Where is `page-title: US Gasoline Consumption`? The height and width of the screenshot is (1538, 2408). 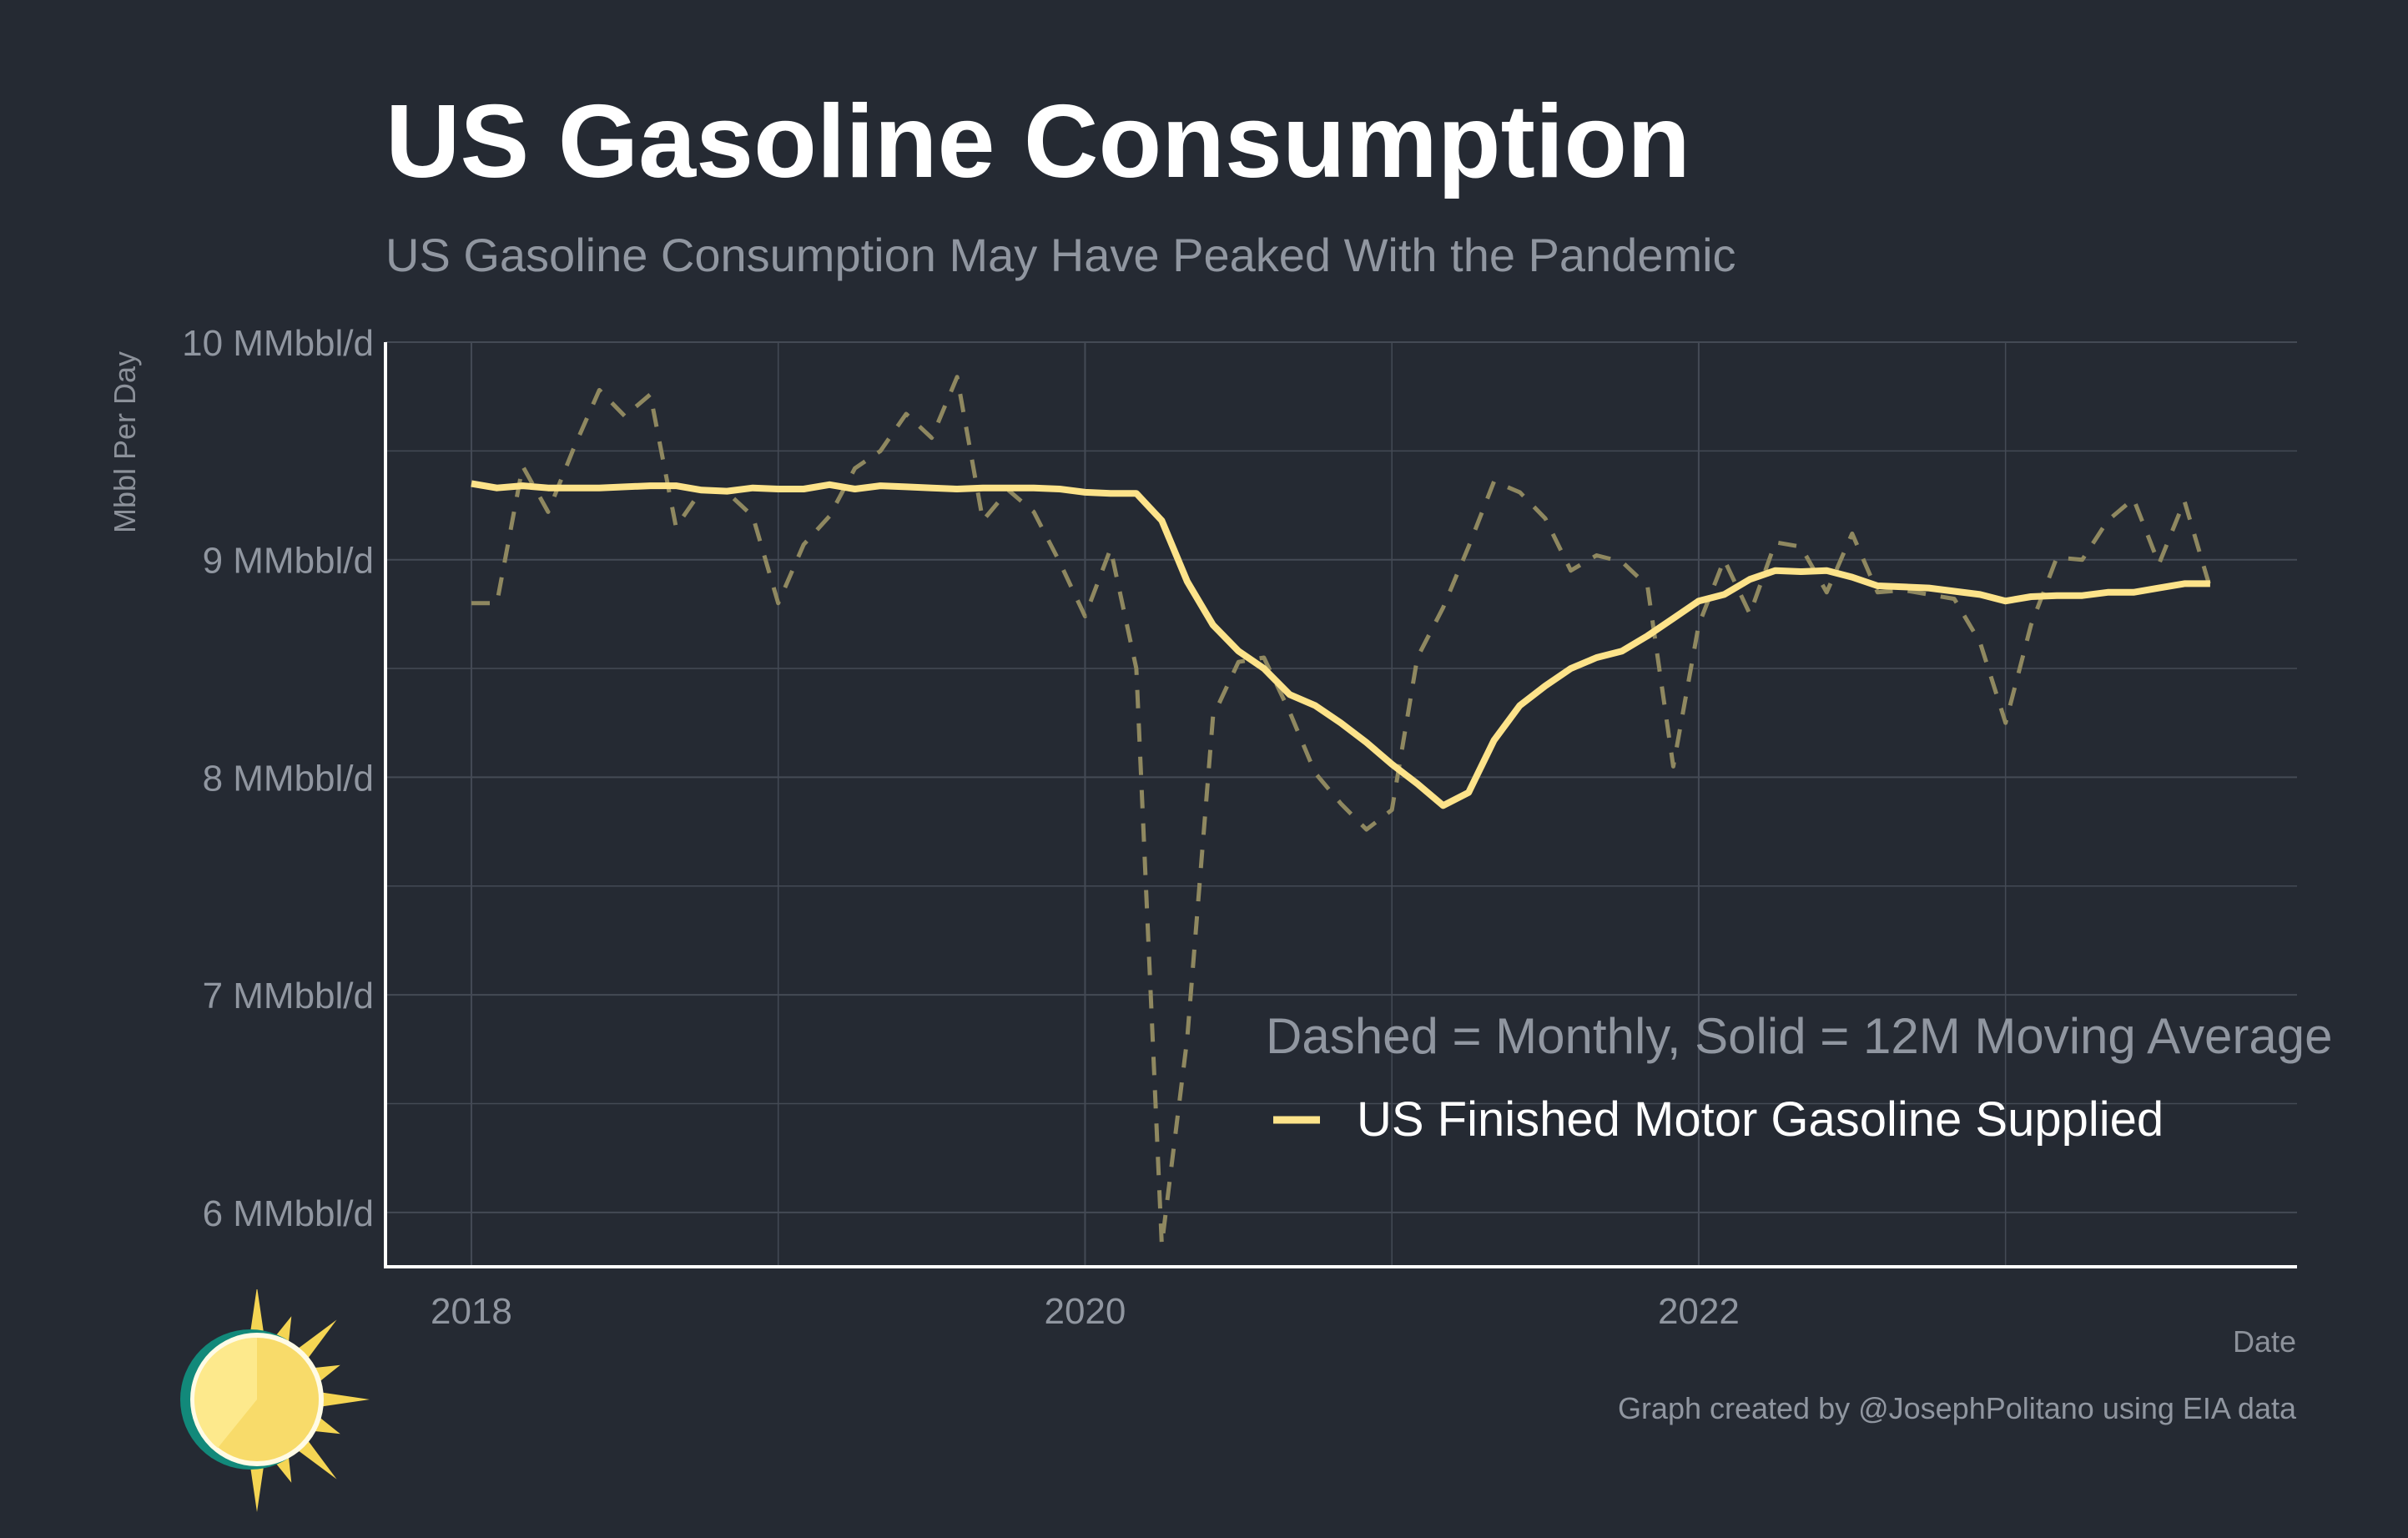
page-title: US Gasoline Consumption is located at coordinates (1037, 141).